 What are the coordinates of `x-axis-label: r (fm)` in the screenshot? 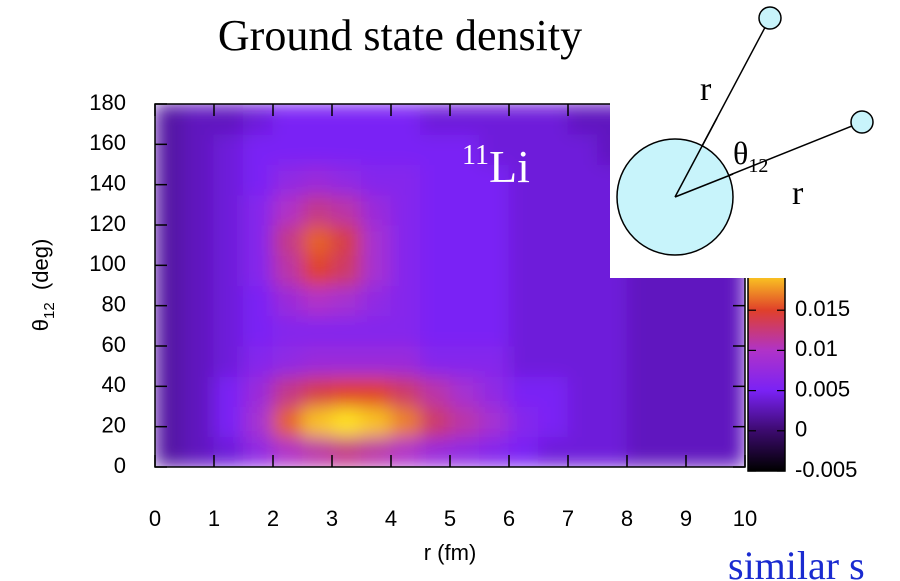 It's located at (450, 552).